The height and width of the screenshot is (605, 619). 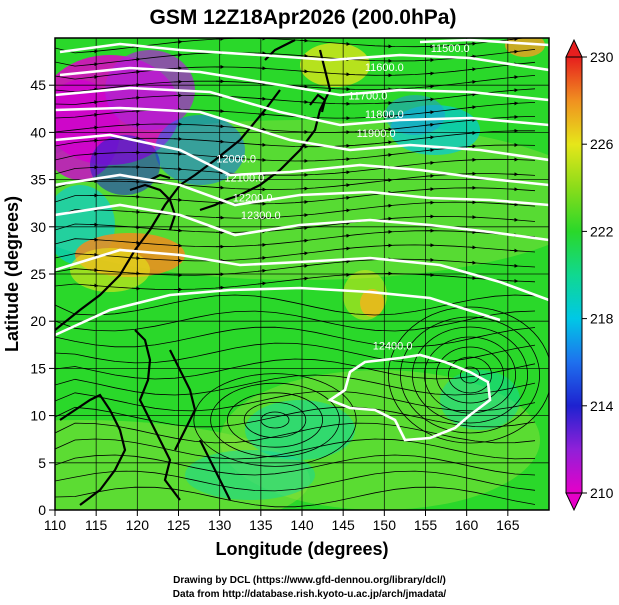 What do you see at coordinates (376, 134) in the screenshot?
I see `contour-label: 11900.0` at bounding box center [376, 134].